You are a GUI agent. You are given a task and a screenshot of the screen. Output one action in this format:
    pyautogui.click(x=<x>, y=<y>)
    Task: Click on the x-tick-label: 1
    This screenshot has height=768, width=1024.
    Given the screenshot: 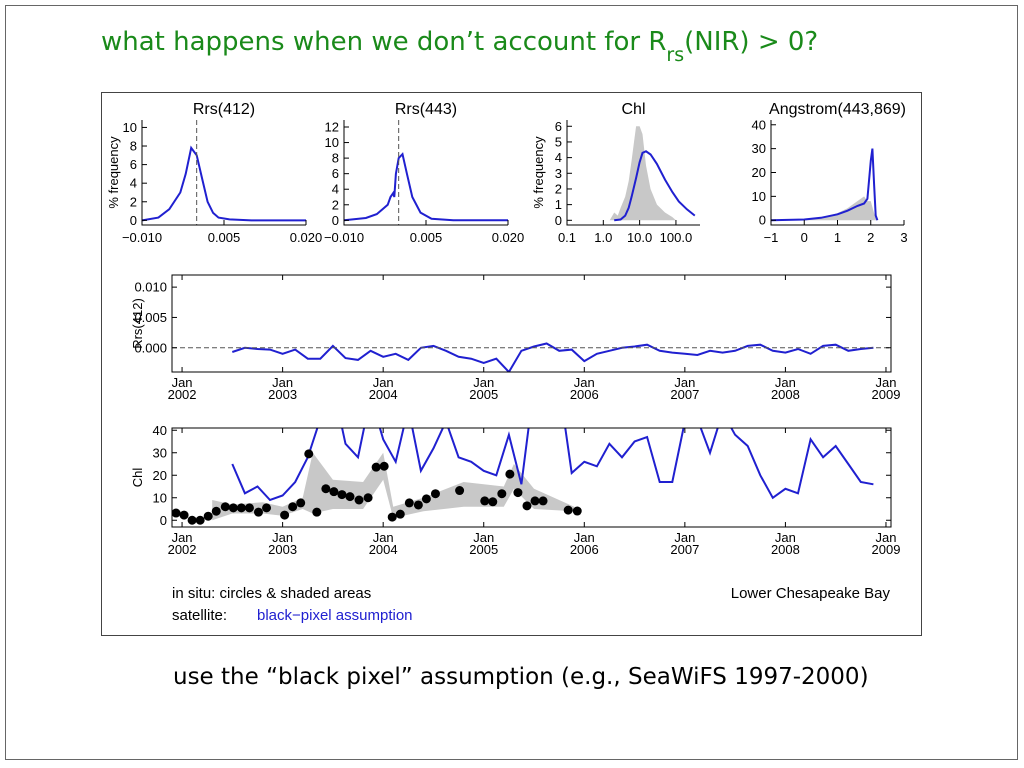 What is the action you would take?
    pyautogui.click(x=837, y=237)
    